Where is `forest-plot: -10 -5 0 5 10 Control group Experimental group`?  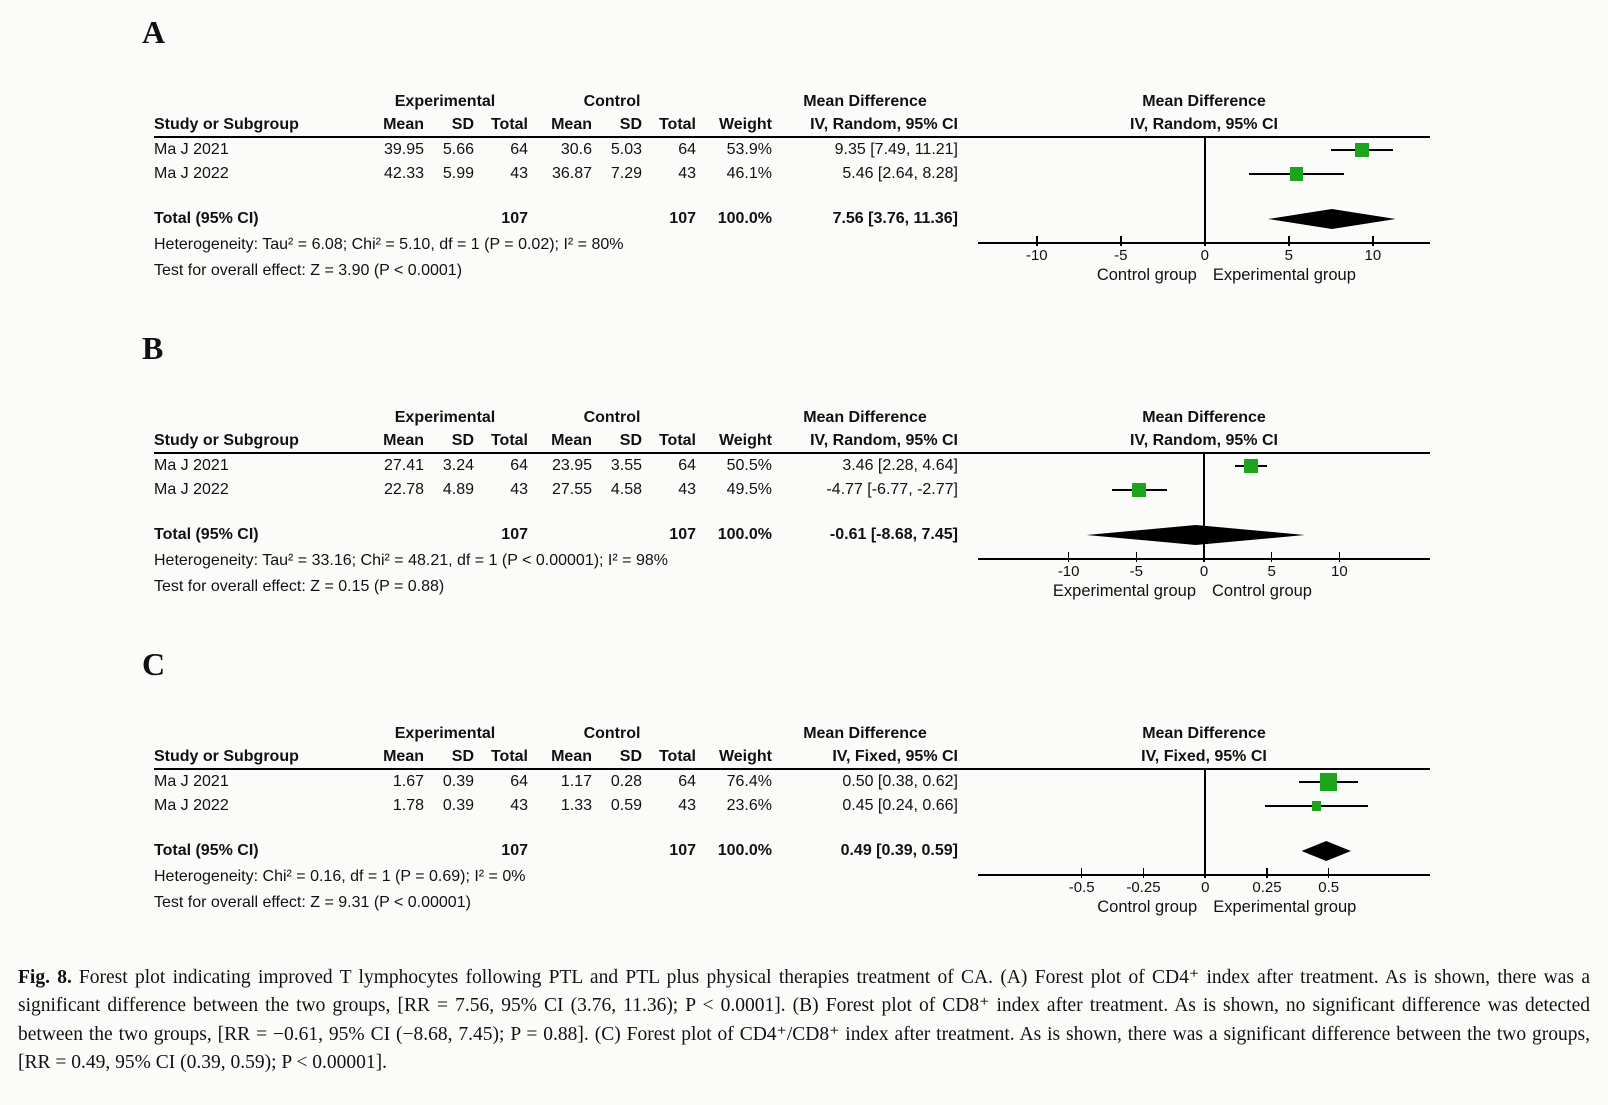 forest-plot: -10 -5 0 5 10 Control group Experimental group is located at coordinates (1204, 211).